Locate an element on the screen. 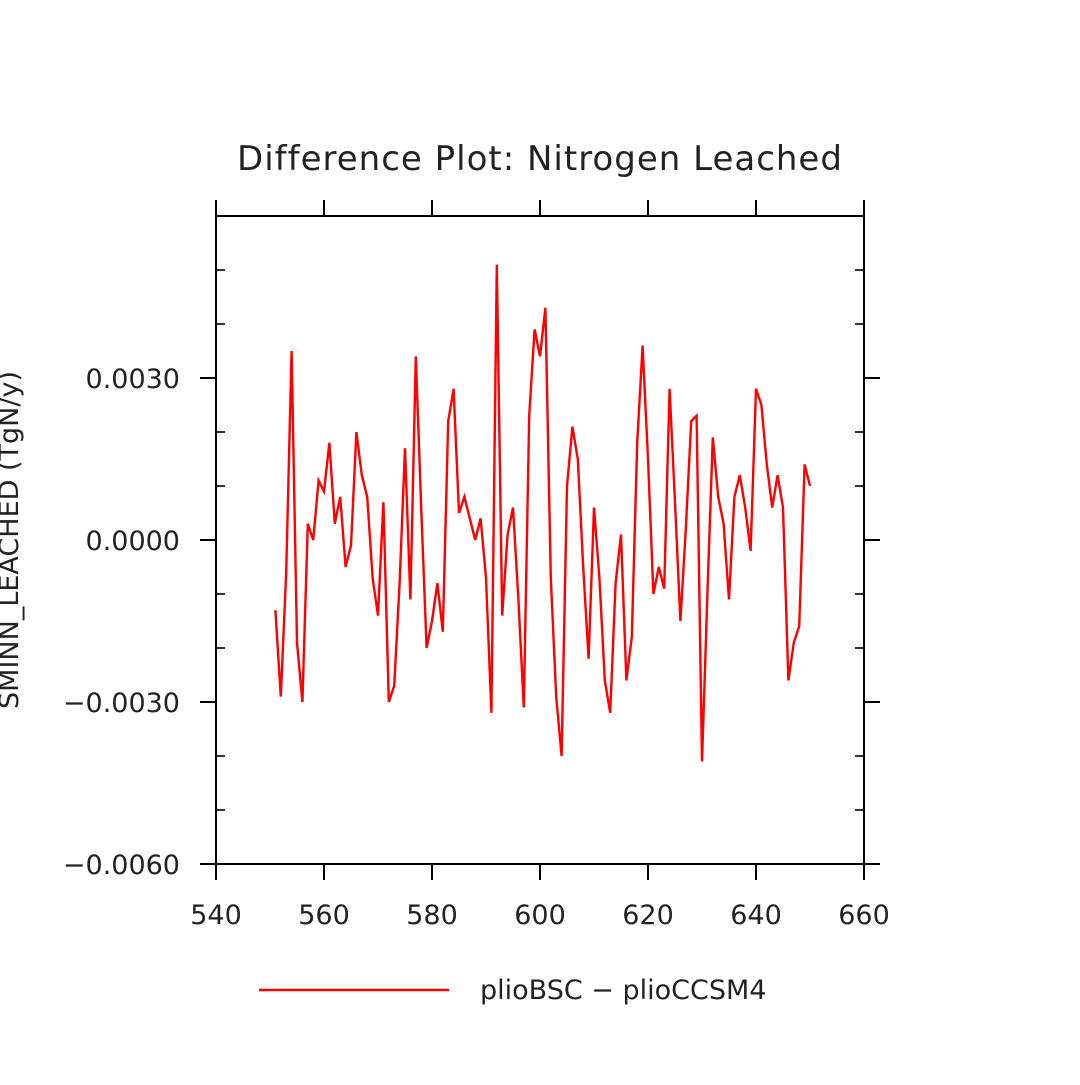 Image resolution: width=1080 pixels, height=1085 pixels. y-axis-label: SMINN_LEACHED (TgN/y) is located at coordinates (12, 540).